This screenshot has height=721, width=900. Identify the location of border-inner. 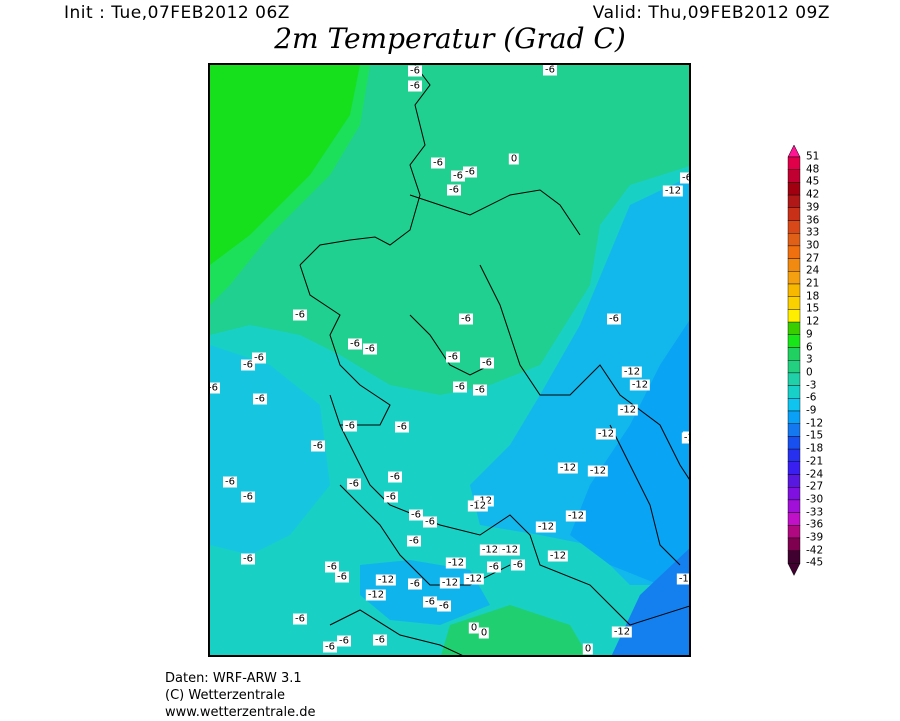
(450, 345).